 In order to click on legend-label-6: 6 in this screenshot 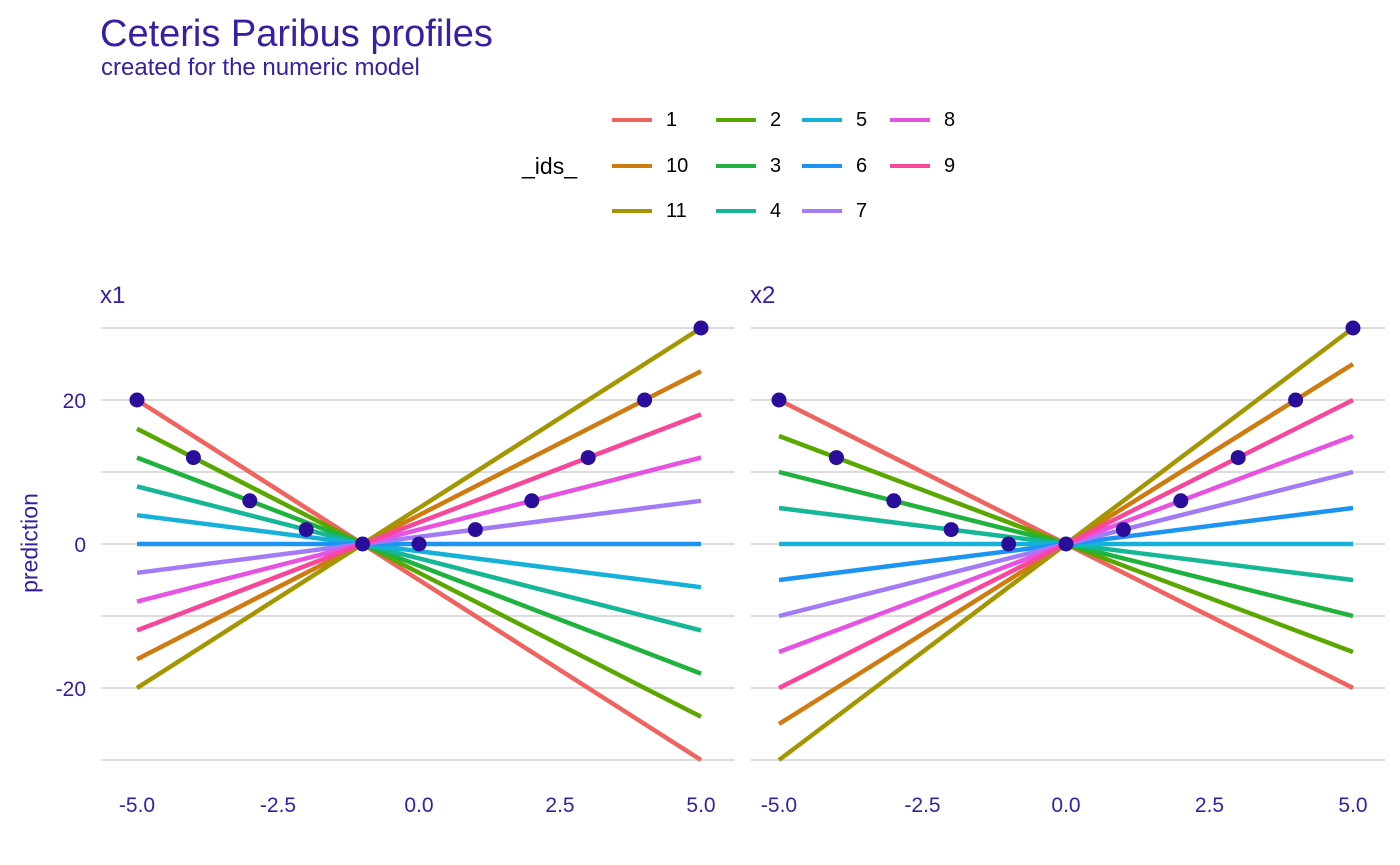, I will do `click(862, 165)`.